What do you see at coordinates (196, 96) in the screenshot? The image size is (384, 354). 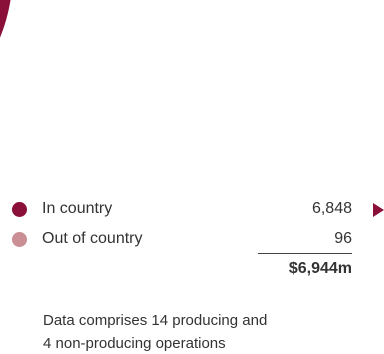 I see `center-value-label: $6,848m` at bounding box center [196, 96].